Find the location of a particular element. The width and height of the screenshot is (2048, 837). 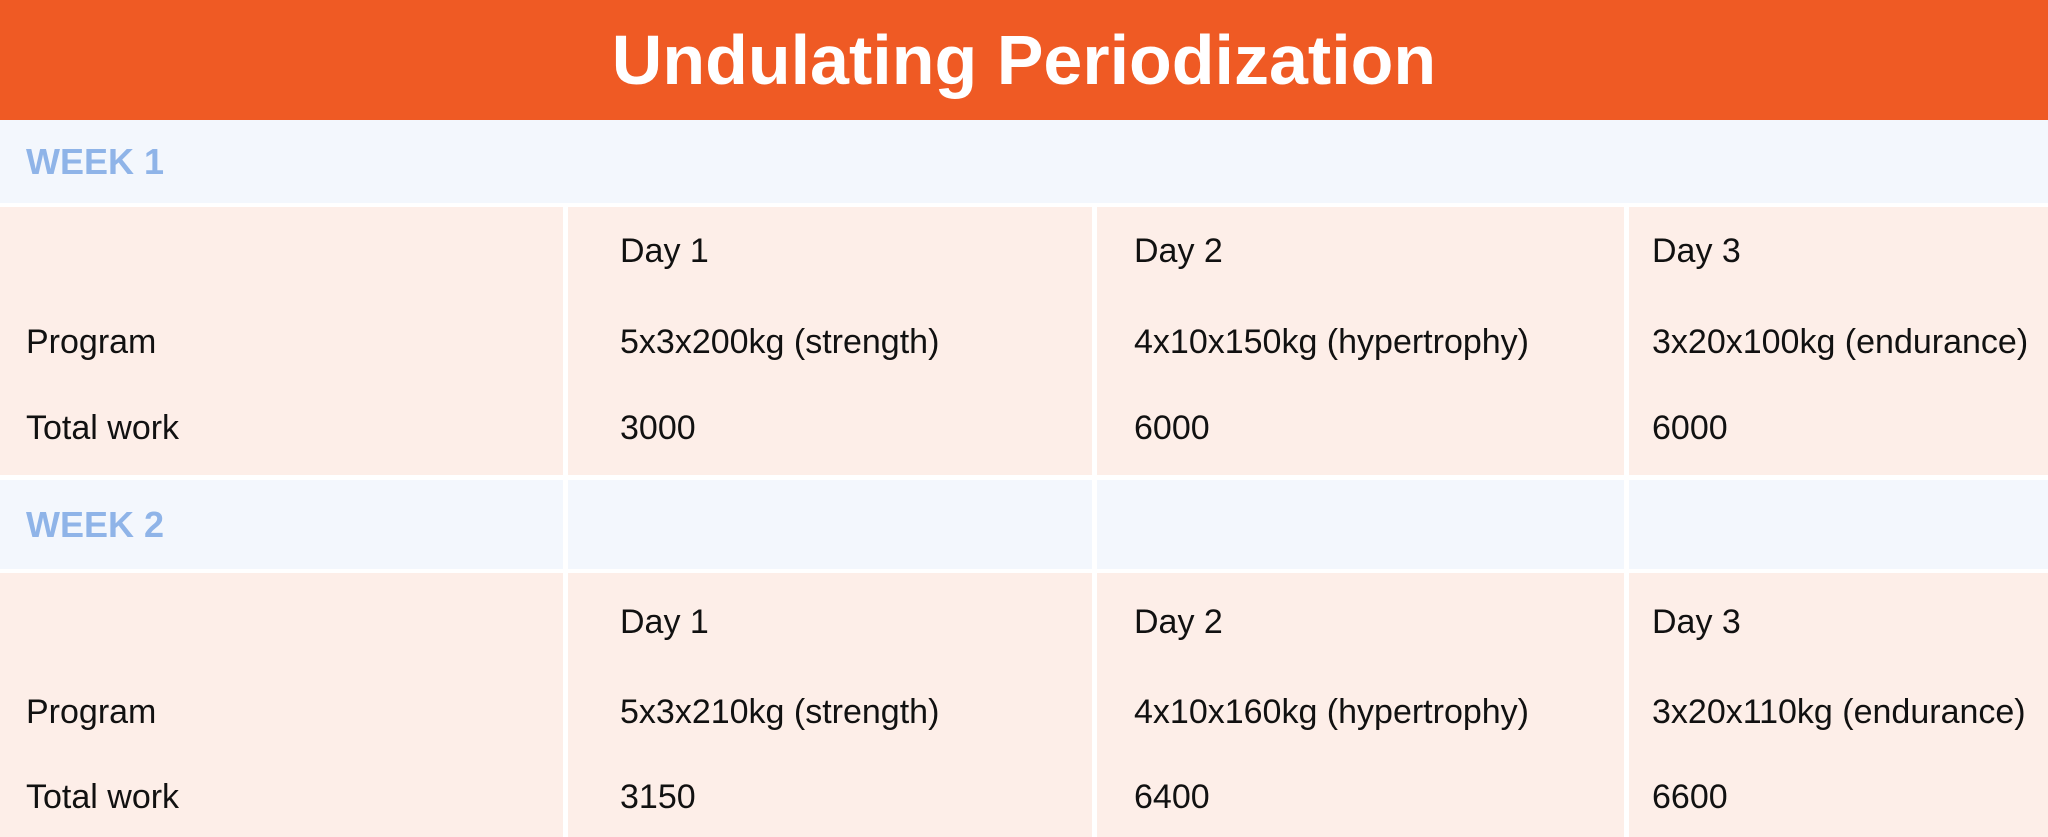

week-label: WEEK 1 is located at coordinates (95, 161).